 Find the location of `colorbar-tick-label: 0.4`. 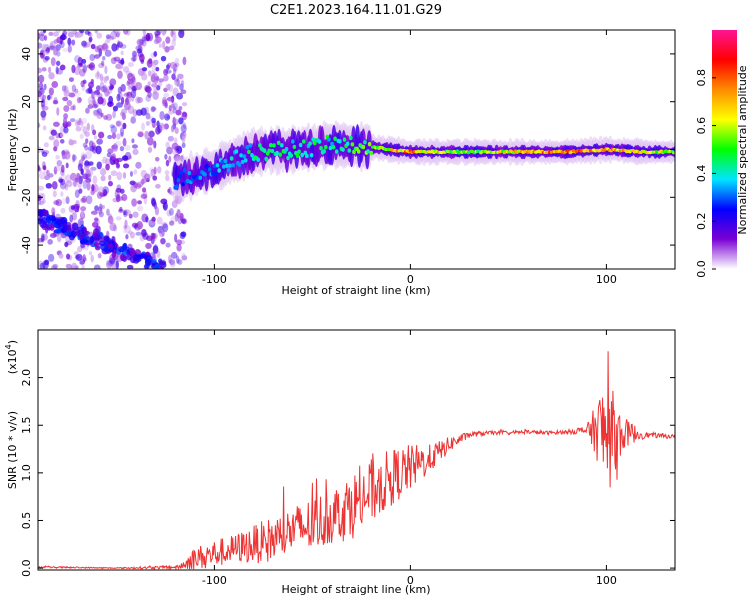

colorbar-tick-label: 0.4 is located at coordinates (701, 174).